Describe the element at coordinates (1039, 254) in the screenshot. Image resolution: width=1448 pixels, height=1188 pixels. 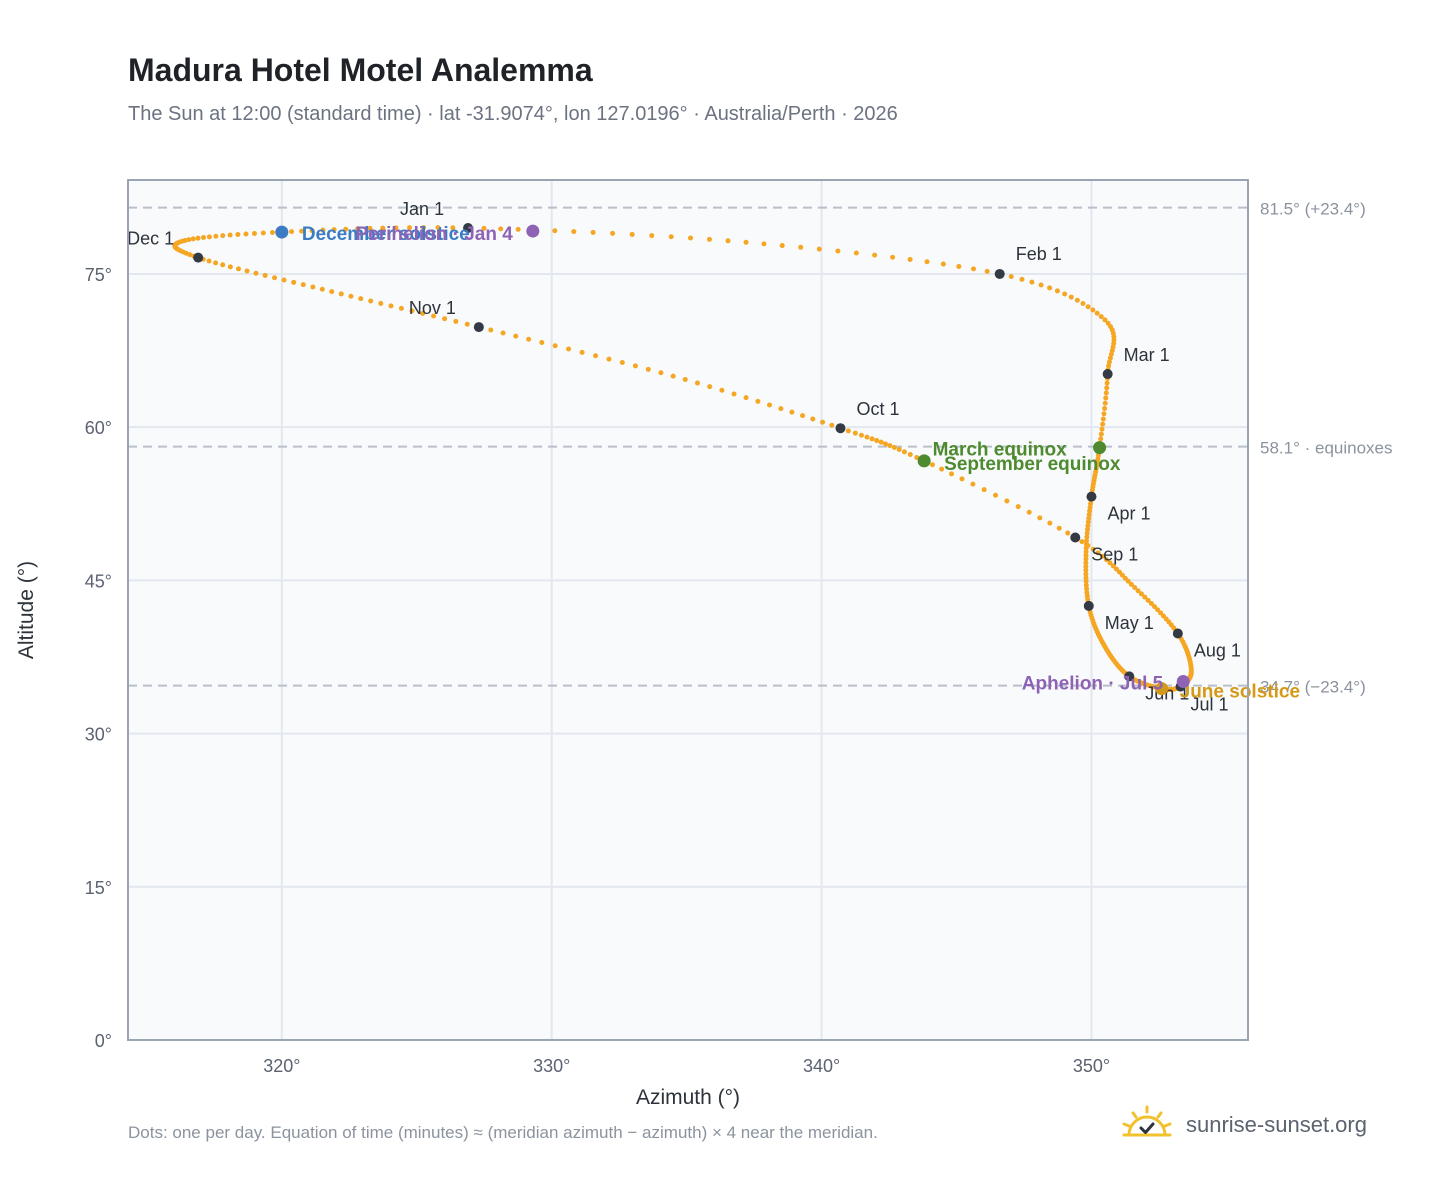
I see `month-label: Feb 1` at that location.